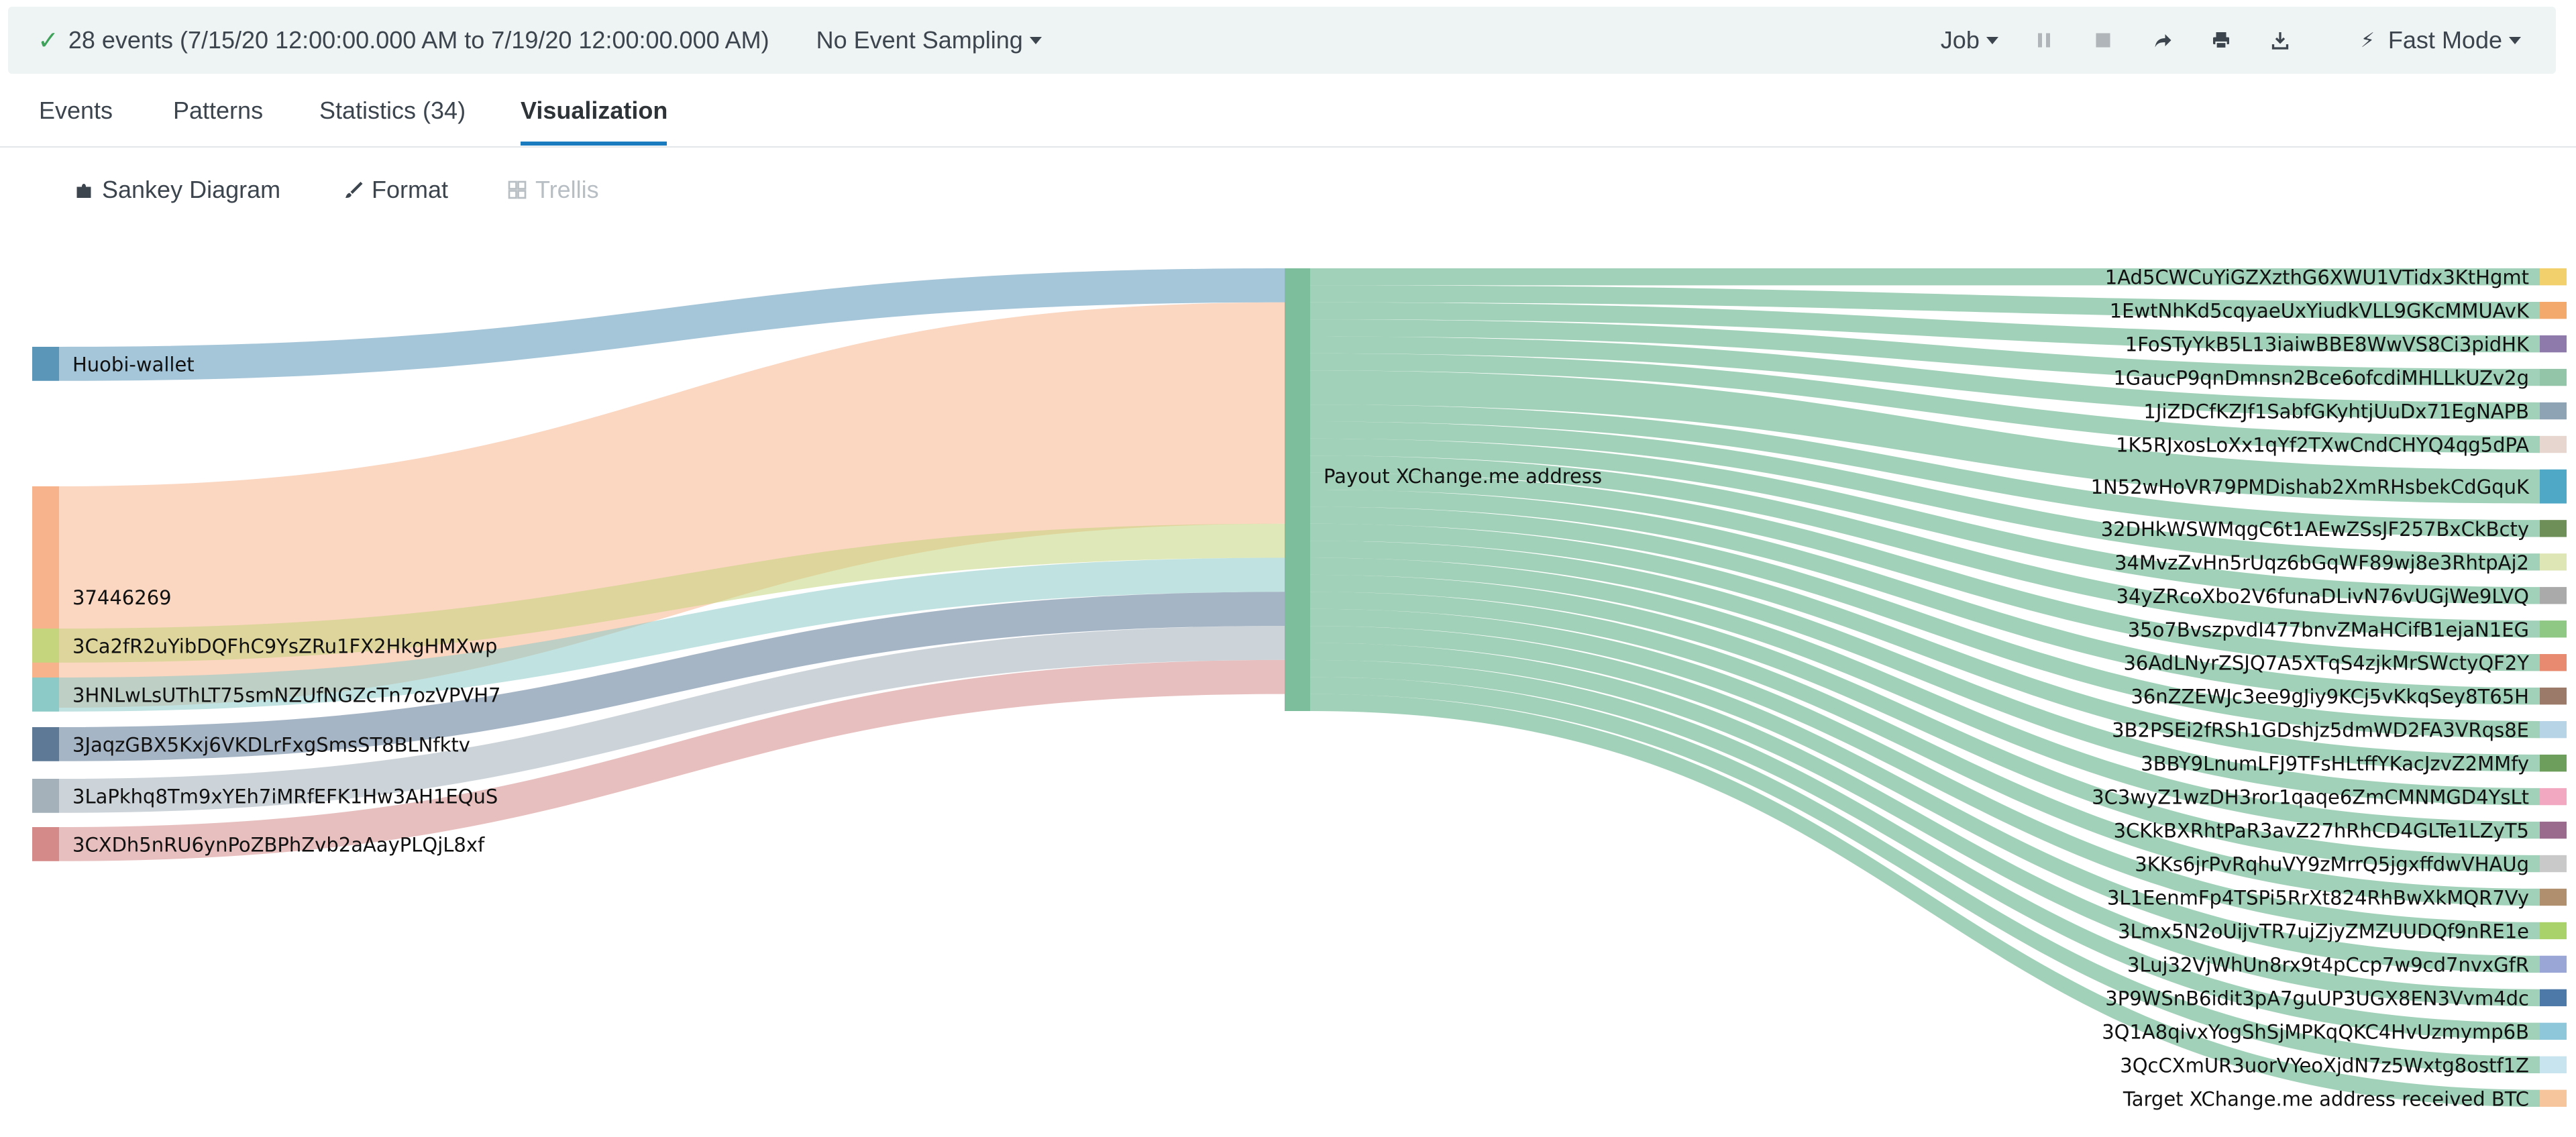 This screenshot has height=1137, width=2576. Describe the element at coordinates (410, 189) in the screenshot. I see `format-label: Format` at that location.